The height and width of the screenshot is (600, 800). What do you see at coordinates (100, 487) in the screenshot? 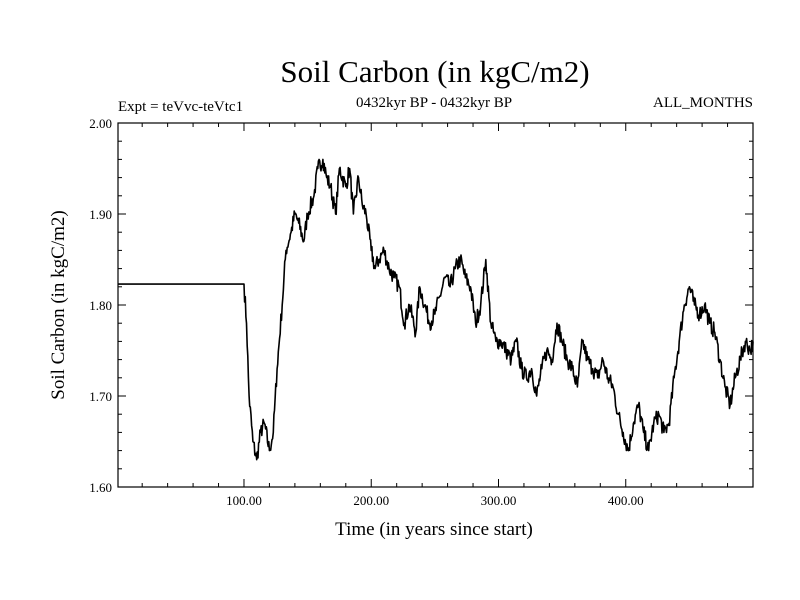
I see `y-tick-label: 1.60` at bounding box center [100, 487].